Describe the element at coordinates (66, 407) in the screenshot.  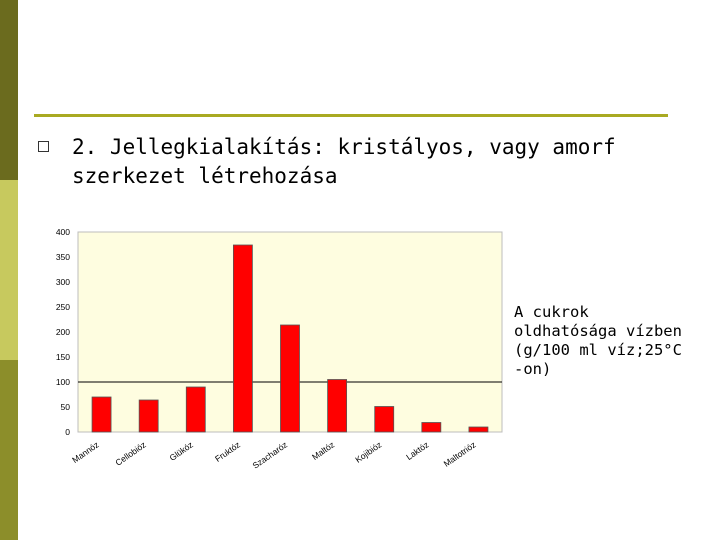
I see `y-tick-label: 50` at that location.